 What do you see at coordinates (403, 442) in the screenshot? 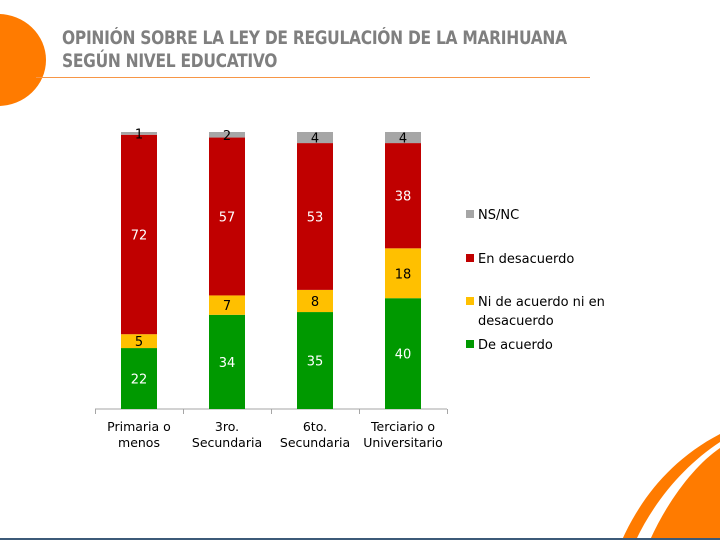
I see `x-tick-label: Universitario` at bounding box center [403, 442].